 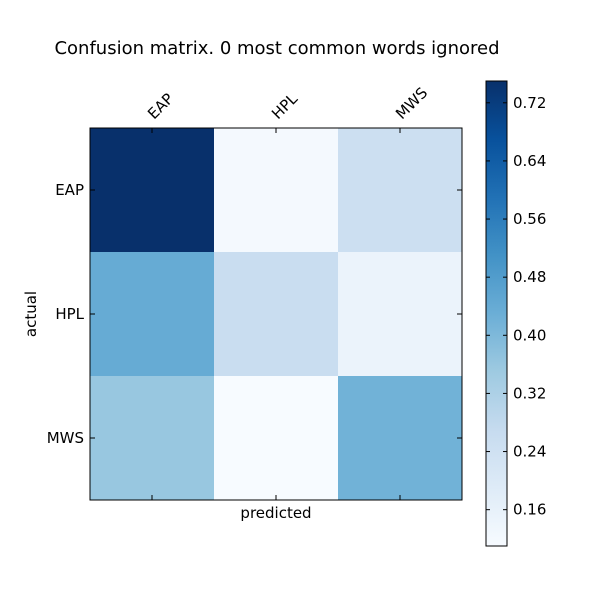 What do you see at coordinates (529, 393) in the screenshot?
I see `colorbar-tick-label: 0.32` at bounding box center [529, 393].